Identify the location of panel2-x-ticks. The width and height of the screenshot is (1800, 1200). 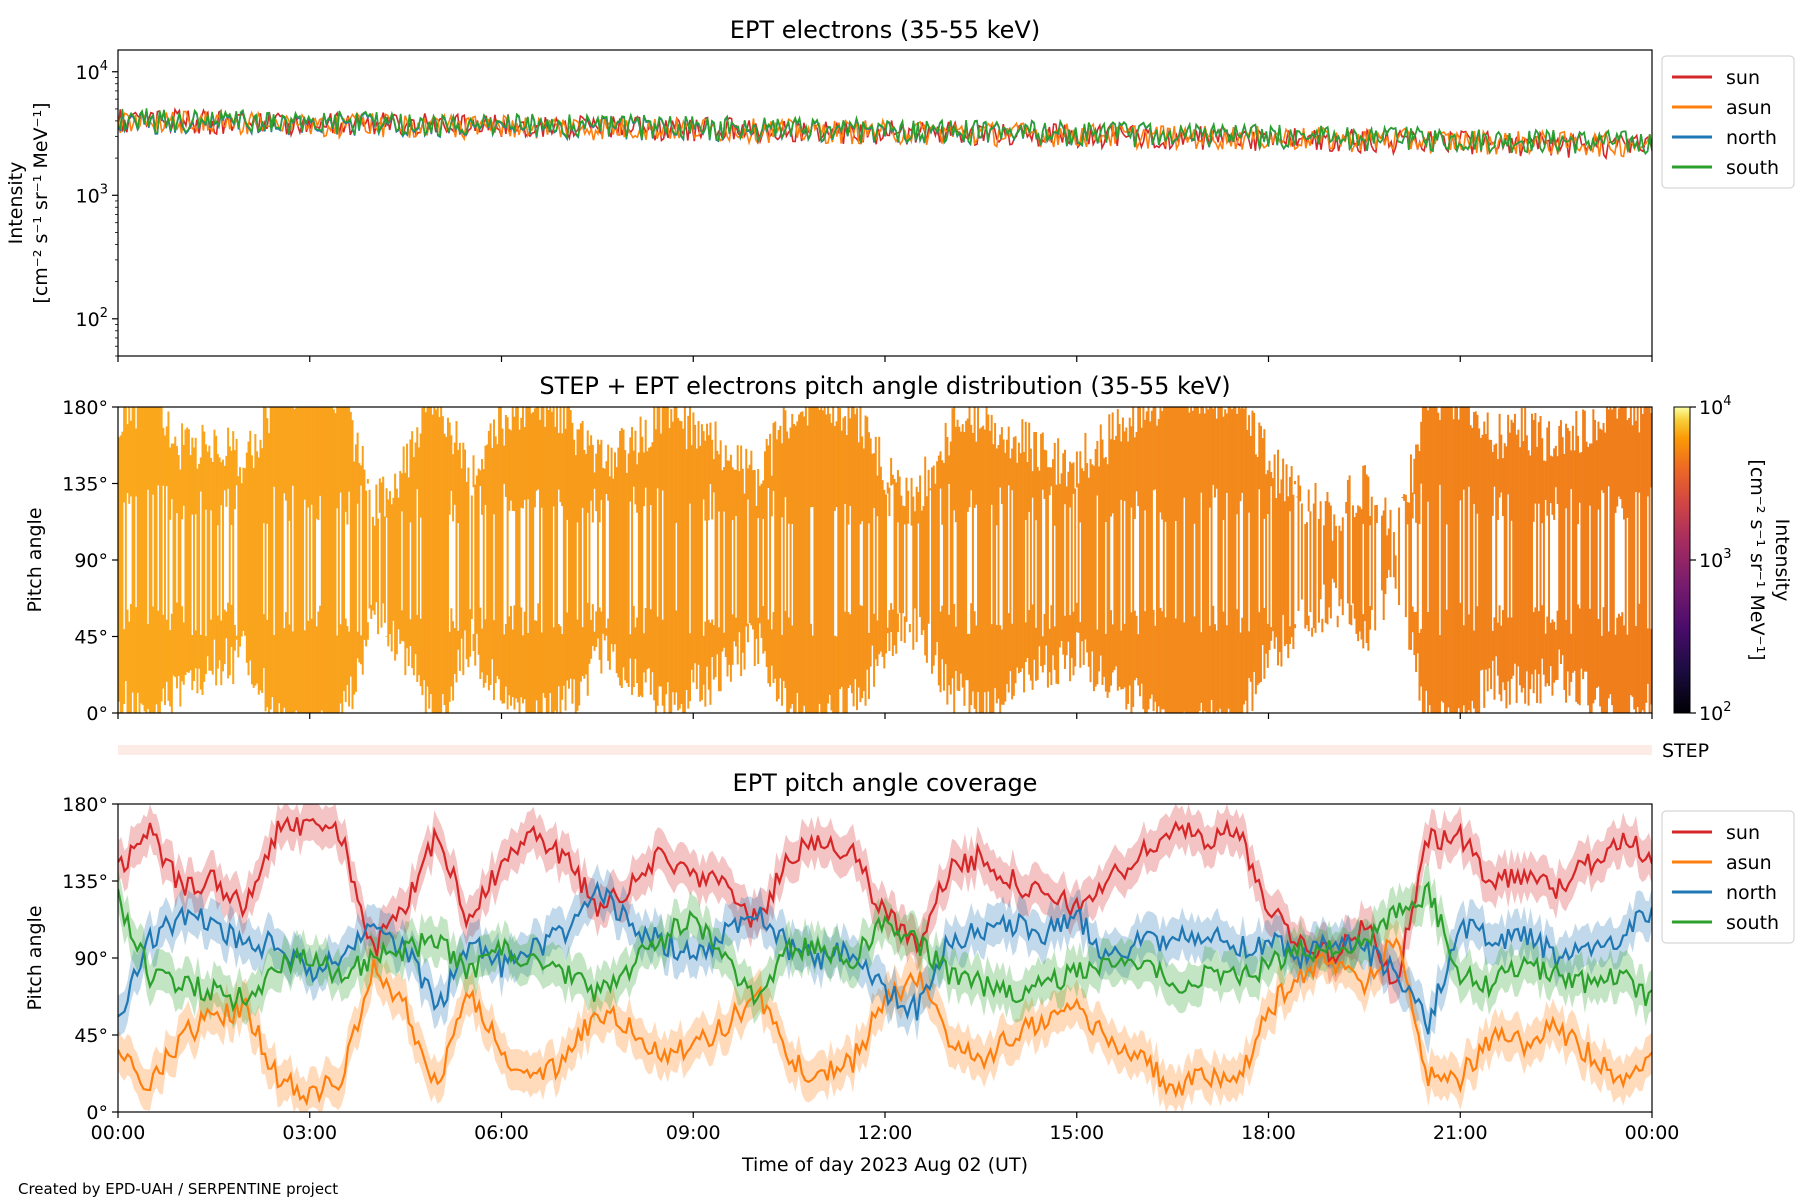
(885, 716).